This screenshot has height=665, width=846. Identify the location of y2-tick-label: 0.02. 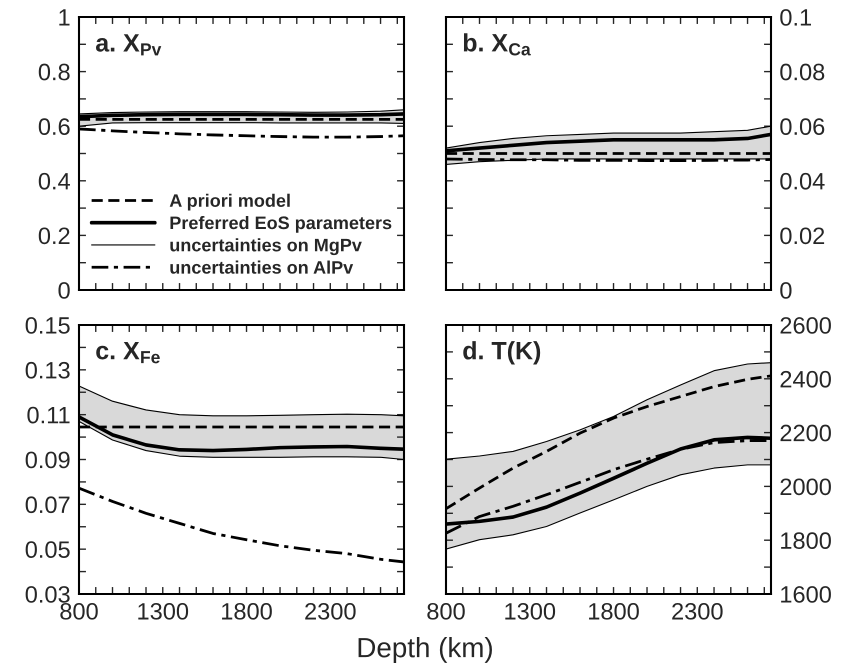
(802, 235).